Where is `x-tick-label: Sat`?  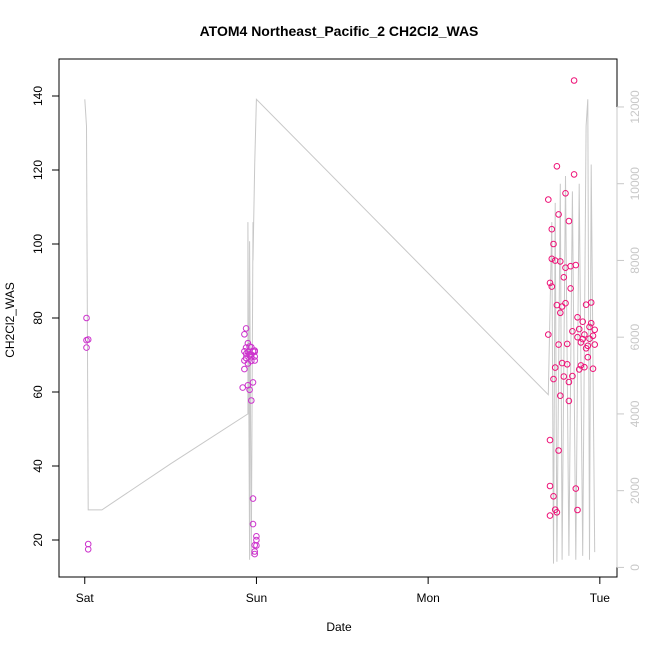
x-tick-label: Sat is located at coordinates (85, 598).